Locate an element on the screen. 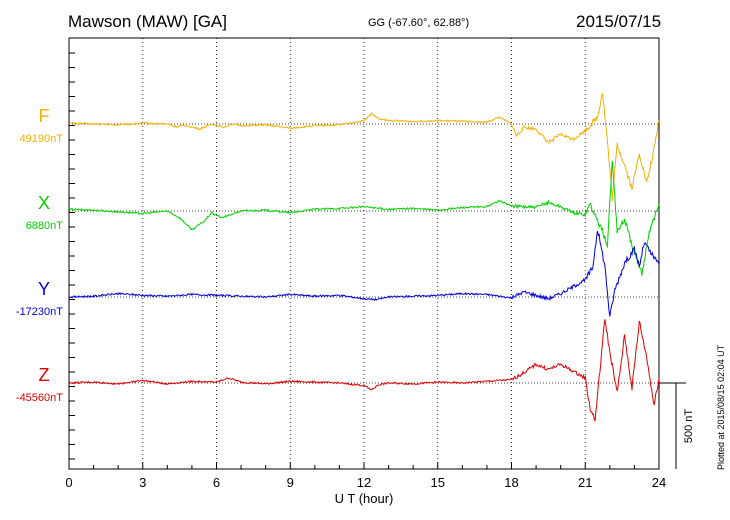 This screenshot has width=730, height=520. series-baseline-z: -45560nT is located at coordinates (39, 398).